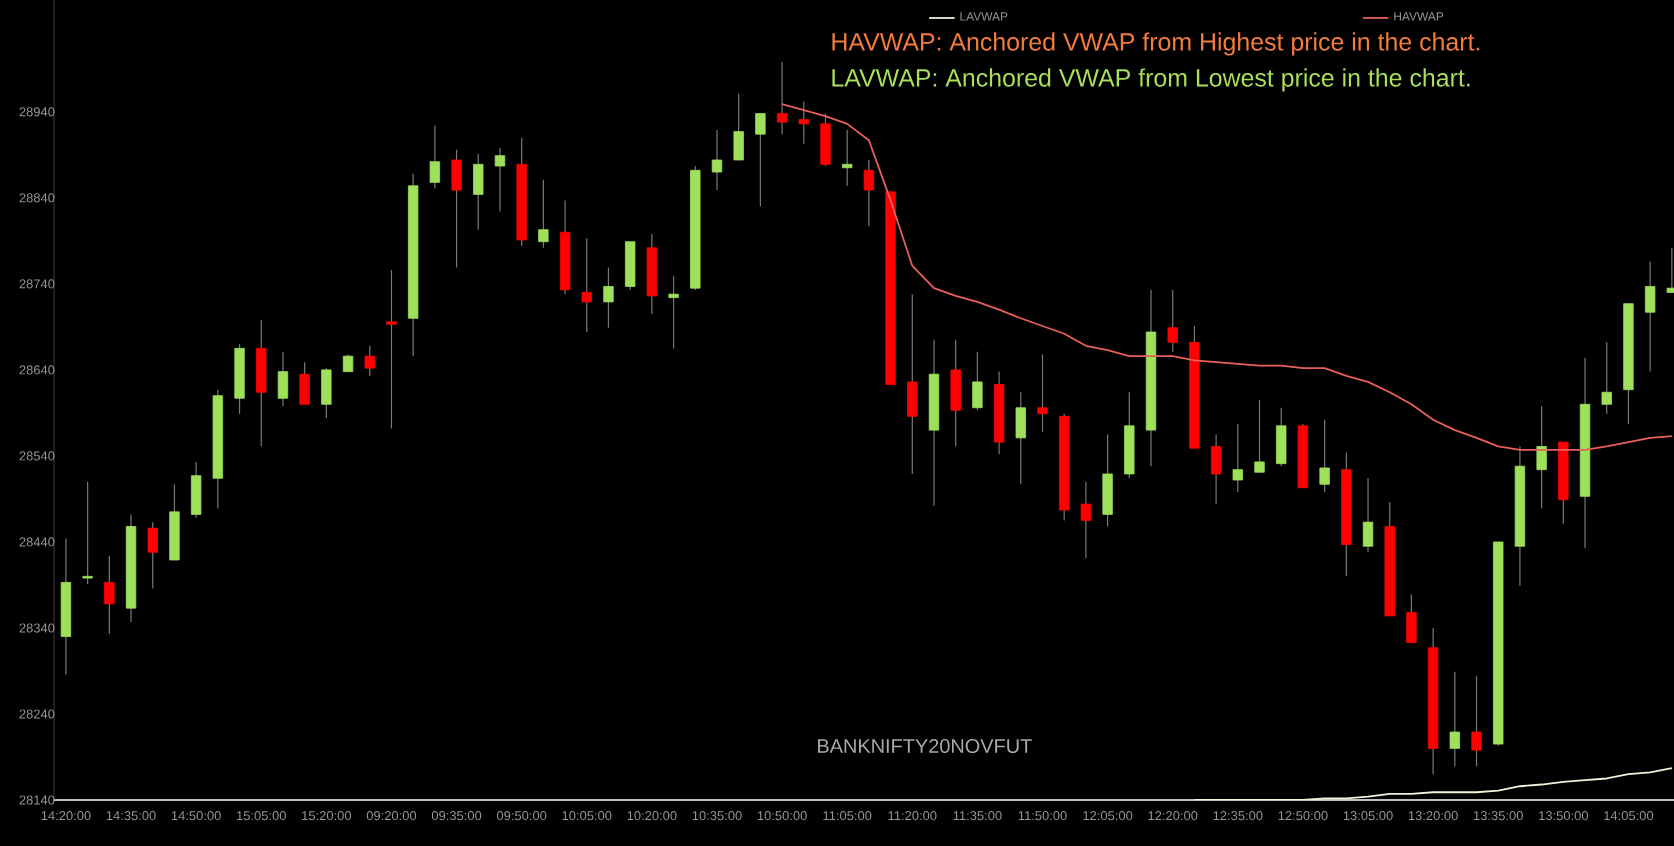 The width and height of the screenshot is (1674, 846). Describe the element at coordinates (1156, 44) in the screenshot. I see `annotation: HAVWAP: Anchored VWAP from Highest price in the chart.` at that location.